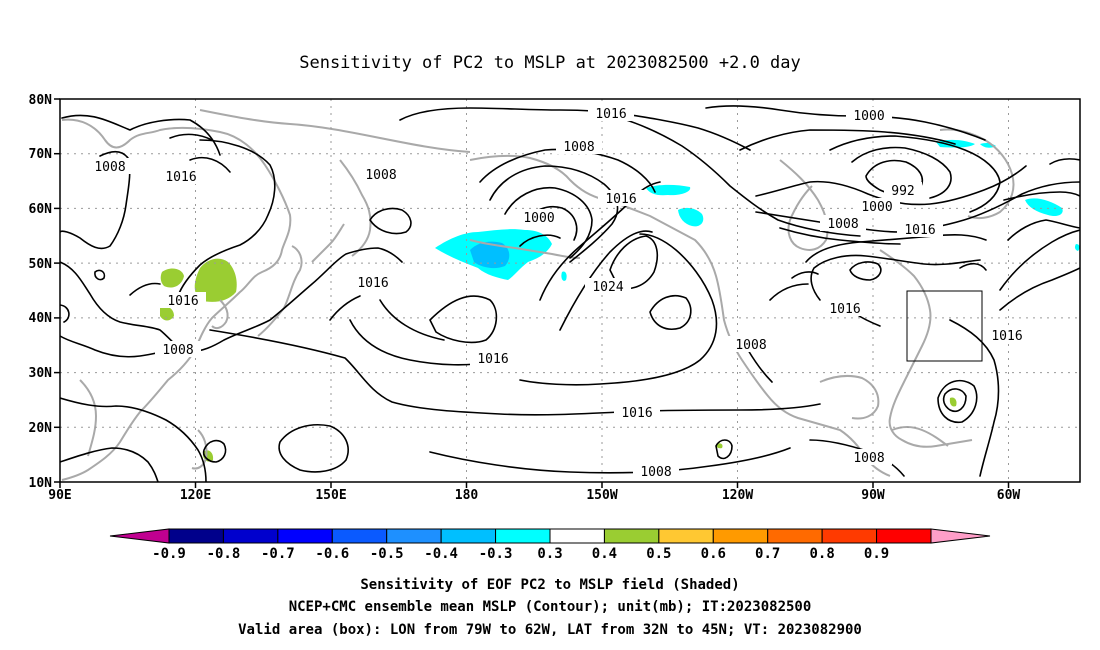  I want to click on contour-label-group: 992, so click(903, 190).